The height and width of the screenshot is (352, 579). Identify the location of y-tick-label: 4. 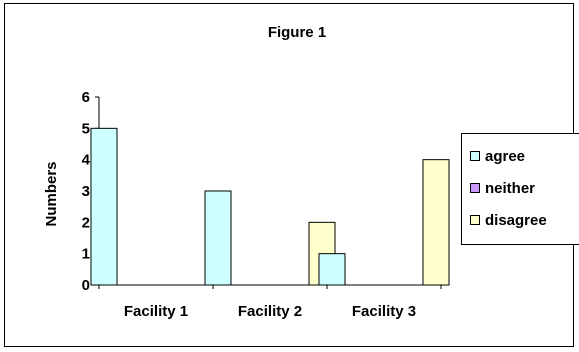
(86, 160).